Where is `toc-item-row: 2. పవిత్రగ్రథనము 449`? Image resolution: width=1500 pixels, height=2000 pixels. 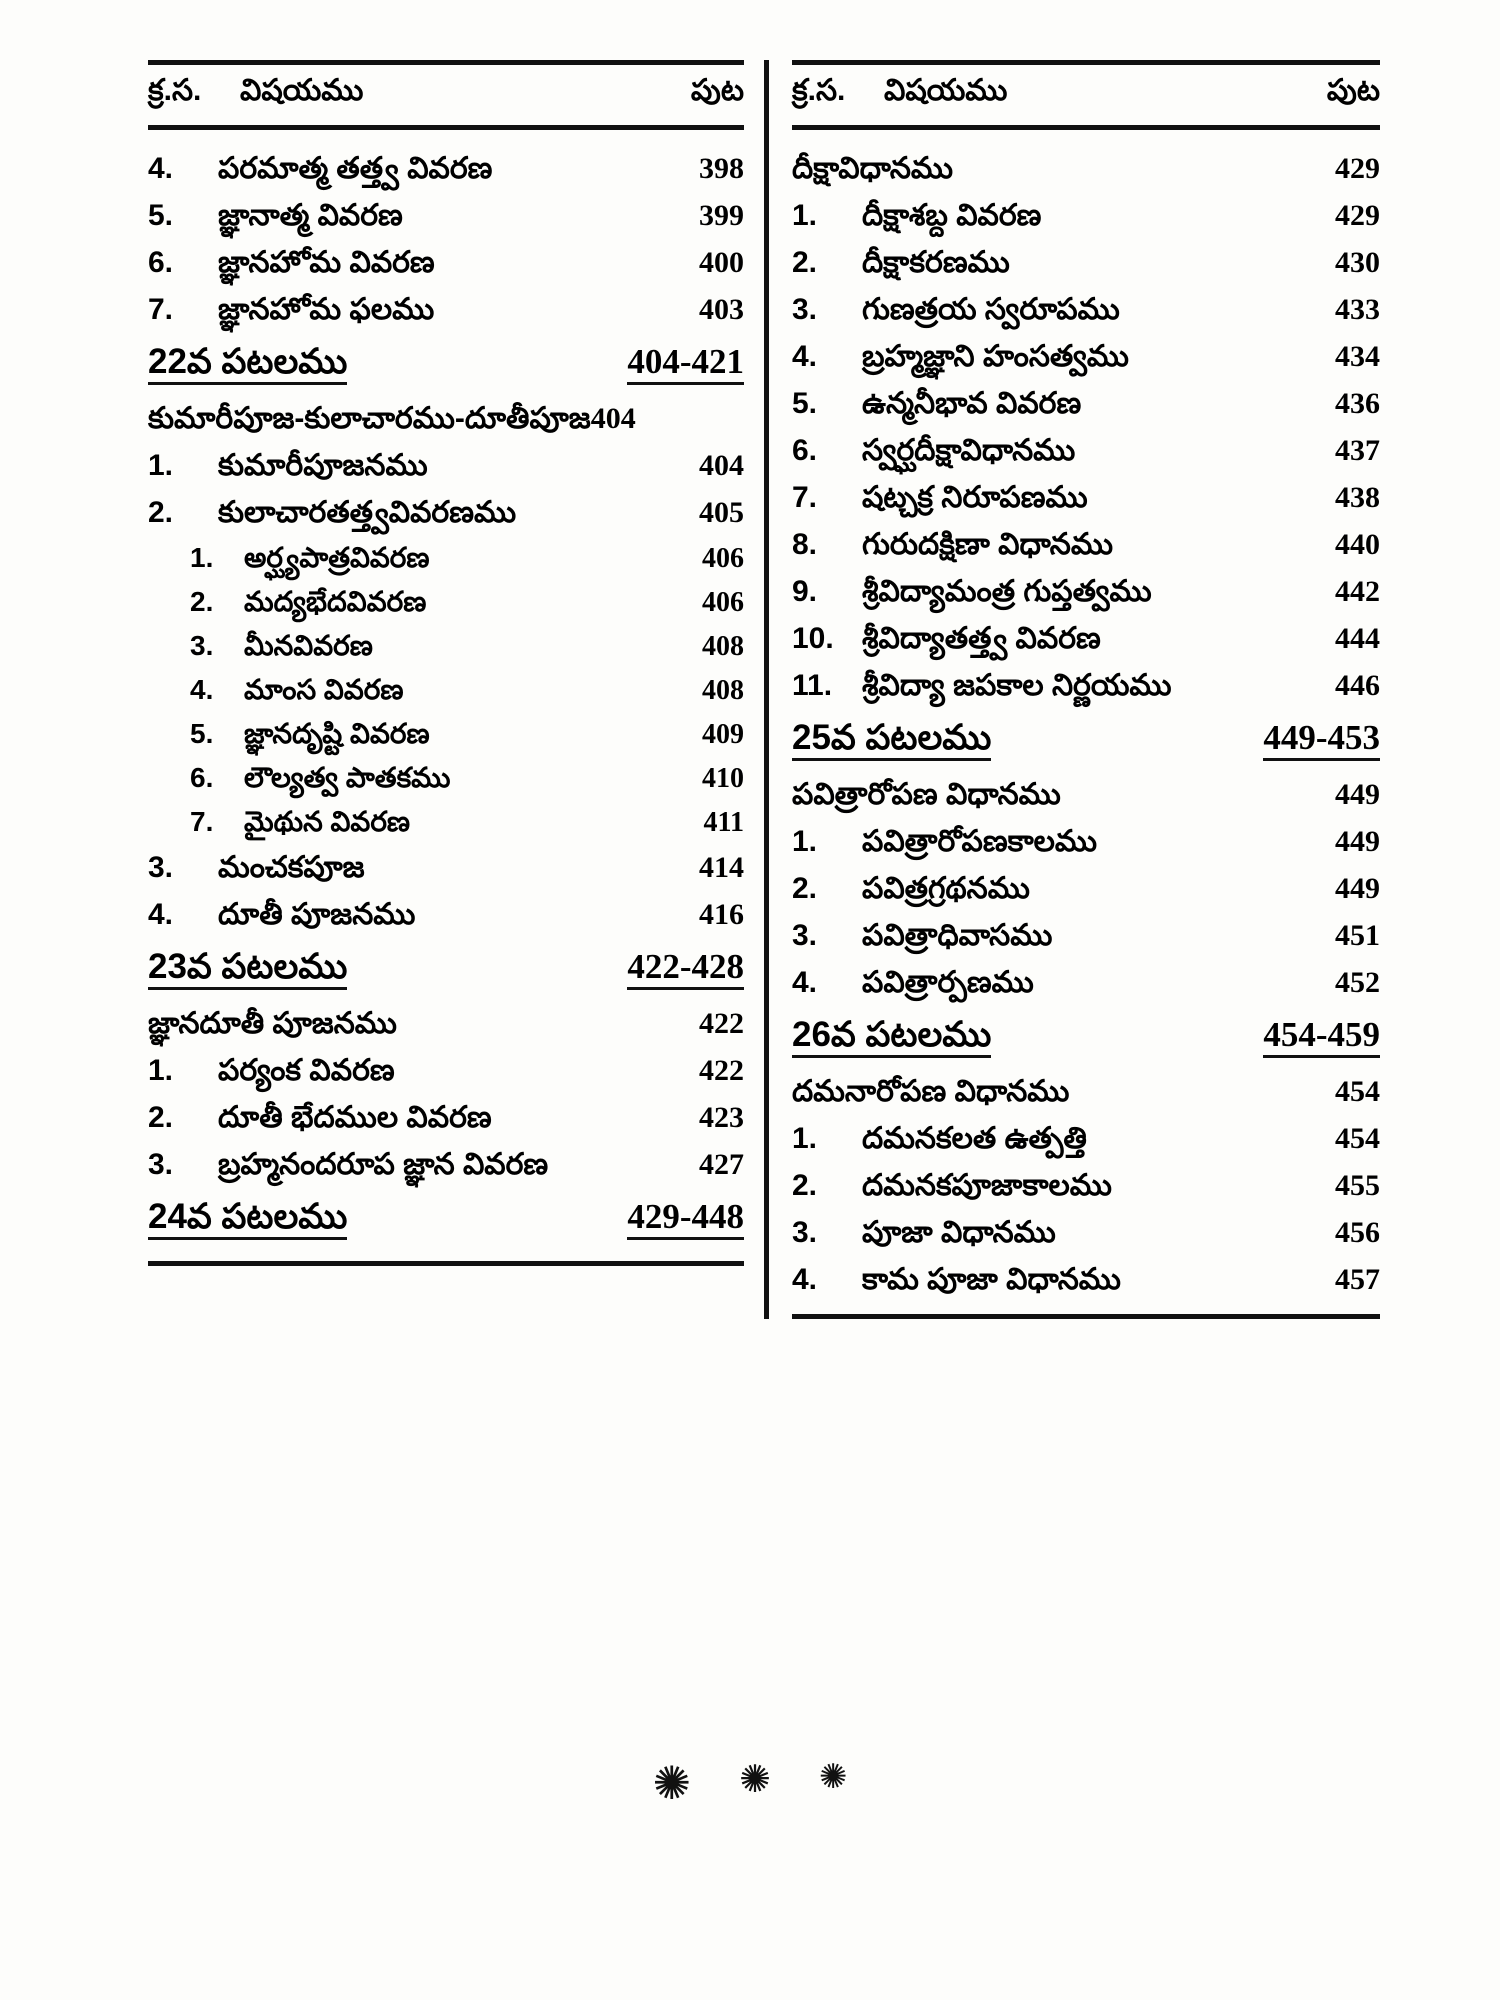
toc-item-row: 2. పవిత్రగ్రథనము 449 is located at coordinates (1086, 889).